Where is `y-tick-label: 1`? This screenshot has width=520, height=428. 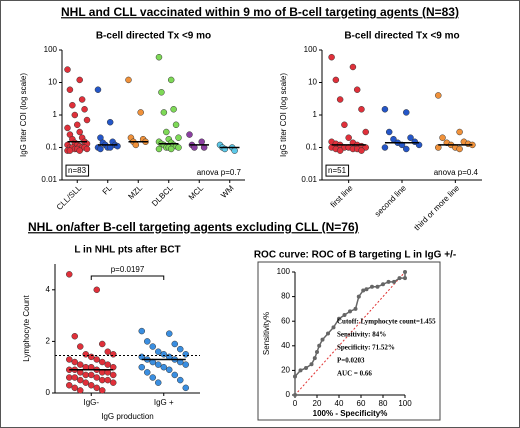
y-tick-label: 1 is located at coordinates (315, 114).